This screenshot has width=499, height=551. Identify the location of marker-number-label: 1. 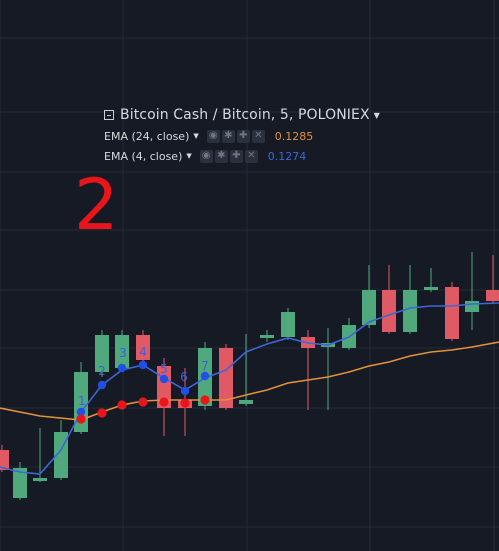
(82, 401).